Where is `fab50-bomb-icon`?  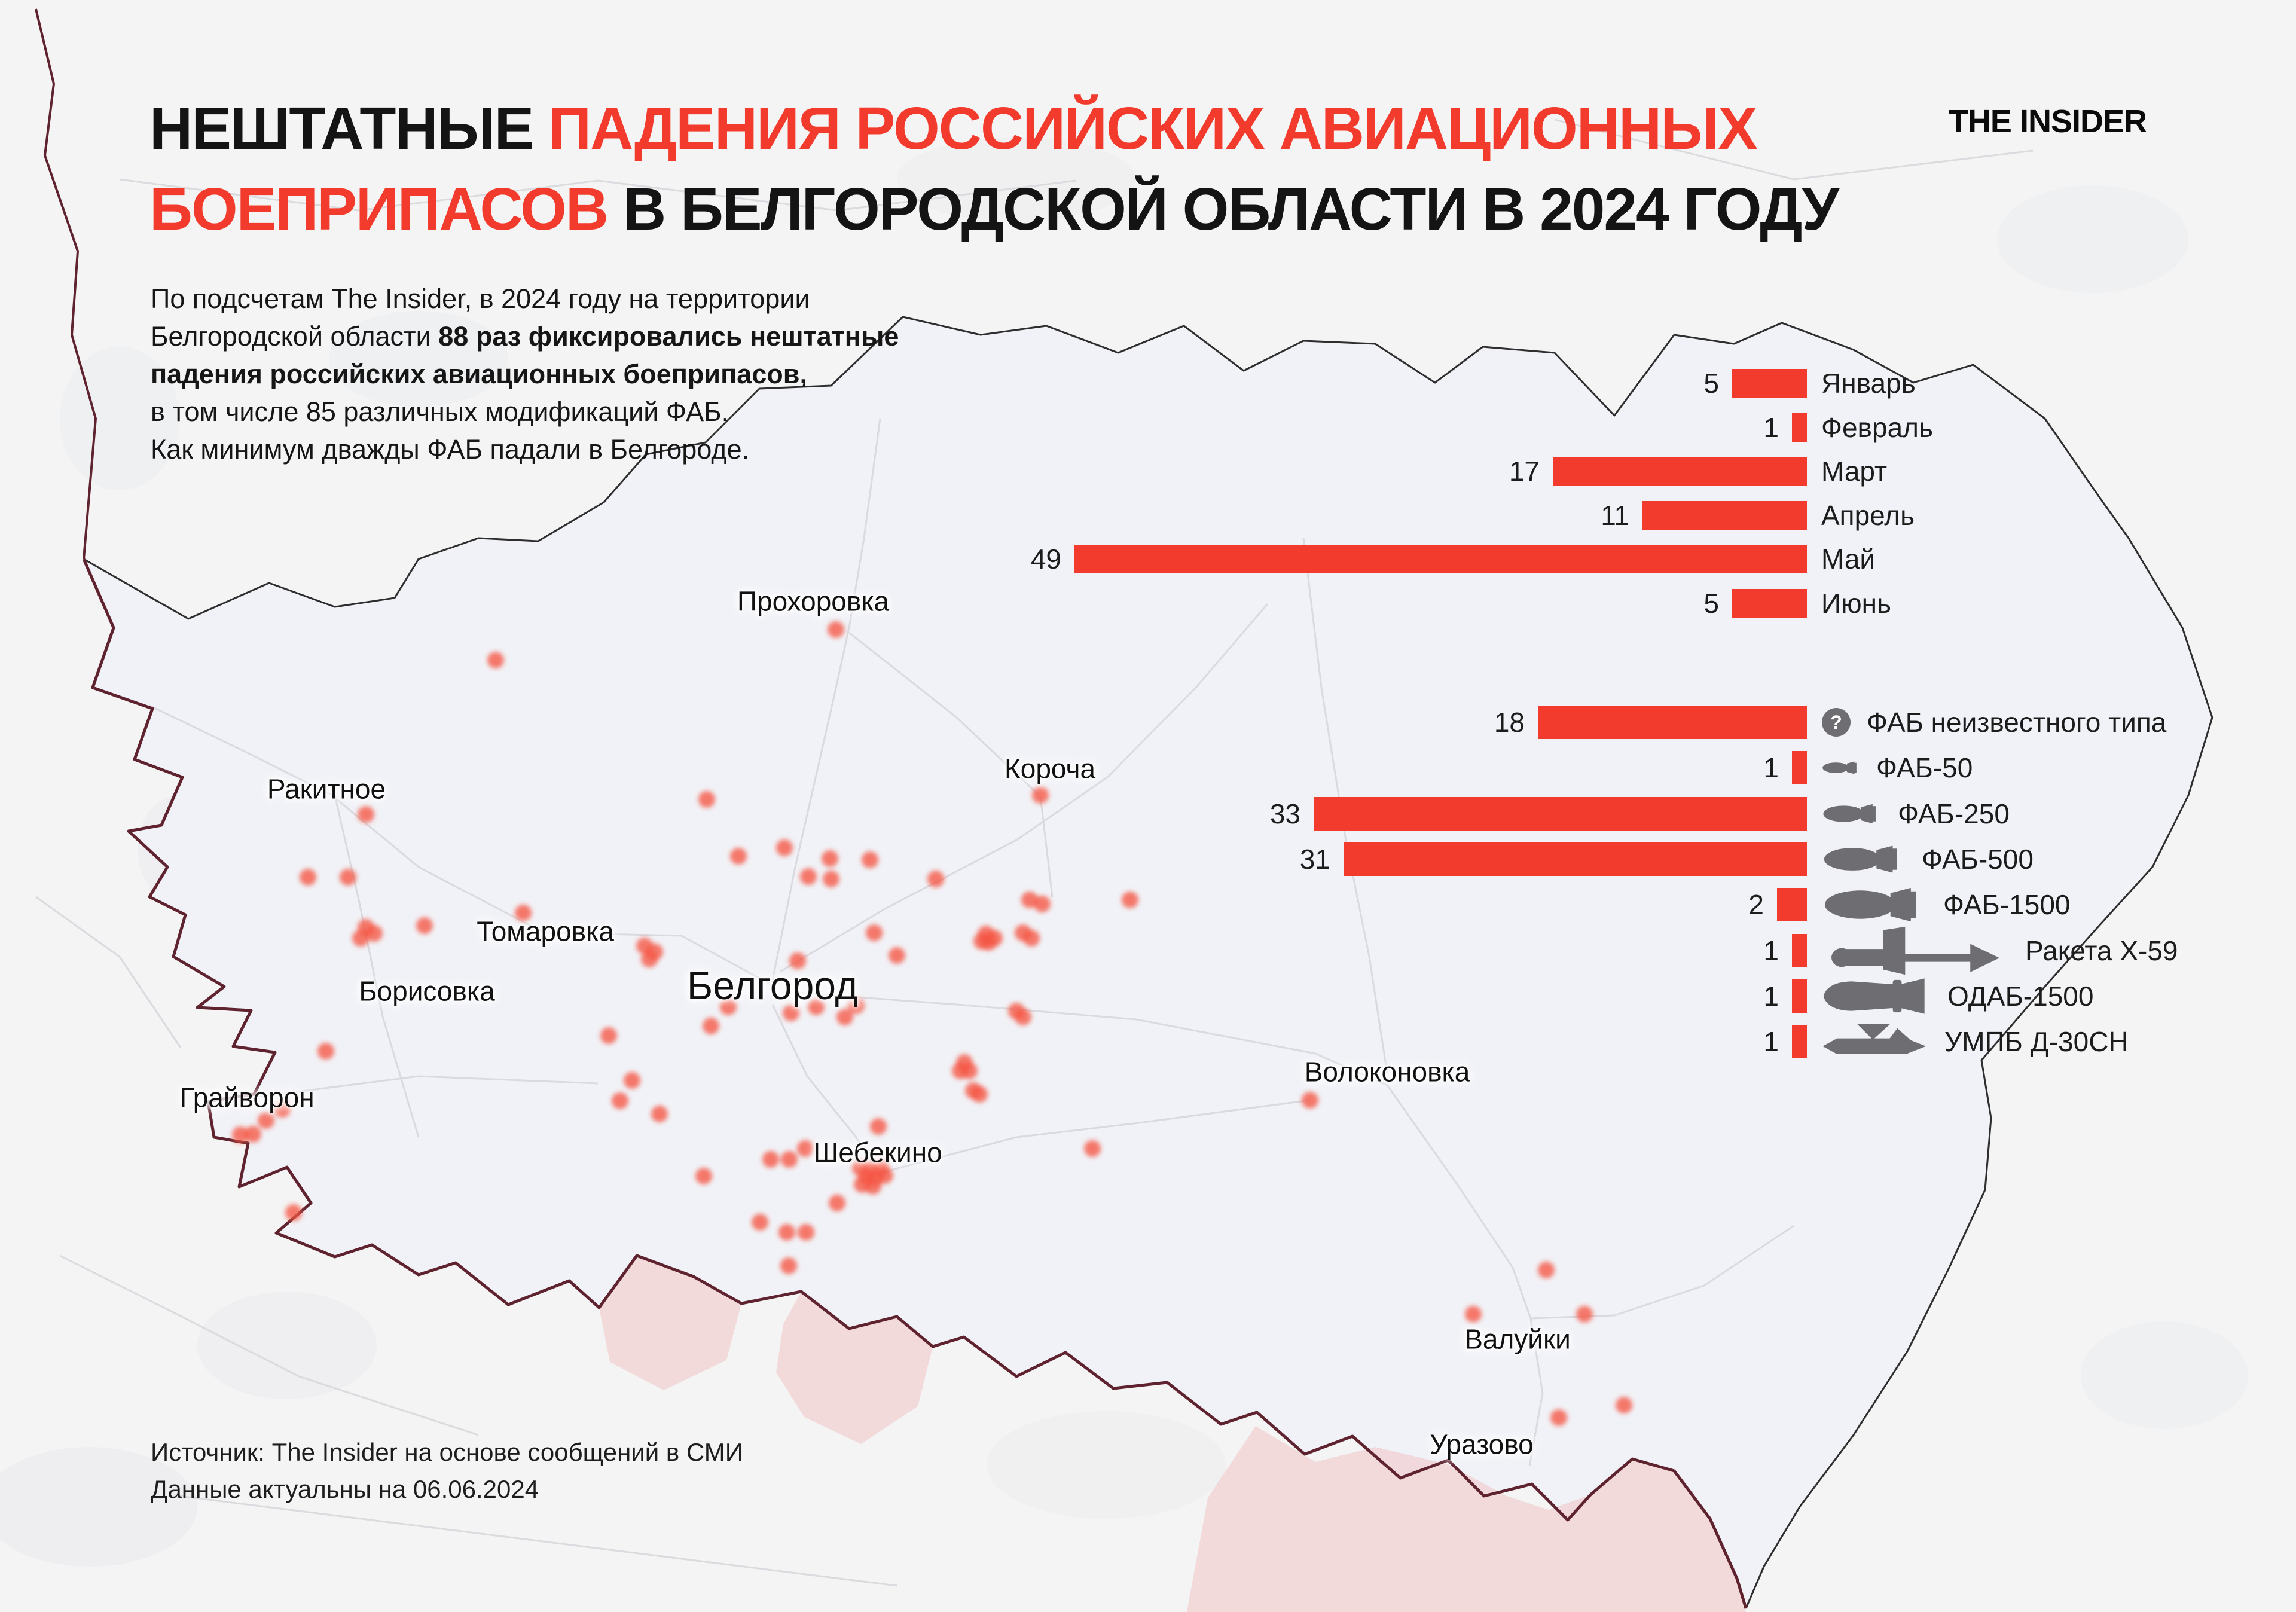
fab50-bomb-icon is located at coordinates (1841, 768).